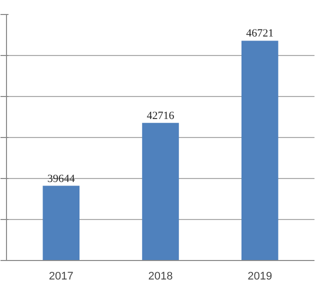 The height and width of the screenshot is (300, 316). What do you see at coordinates (61, 178) in the screenshot?
I see `data-label: 39644` at bounding box center [61, 178].